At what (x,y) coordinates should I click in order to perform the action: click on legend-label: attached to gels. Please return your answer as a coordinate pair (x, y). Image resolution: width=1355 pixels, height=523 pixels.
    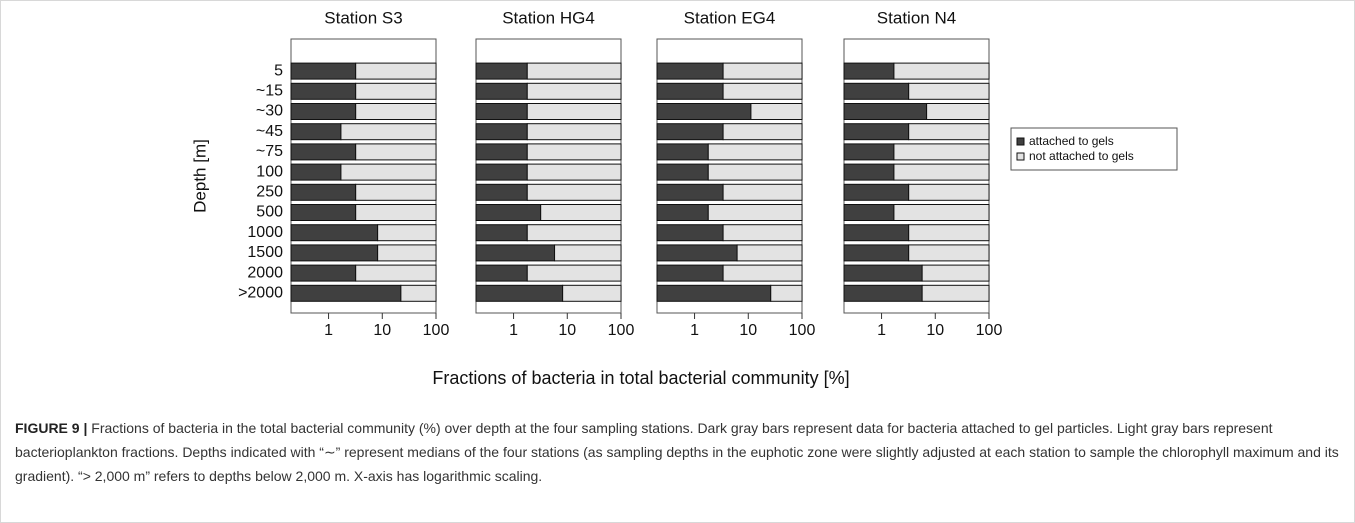
    Looking at the image, I should click on (1071, 141).